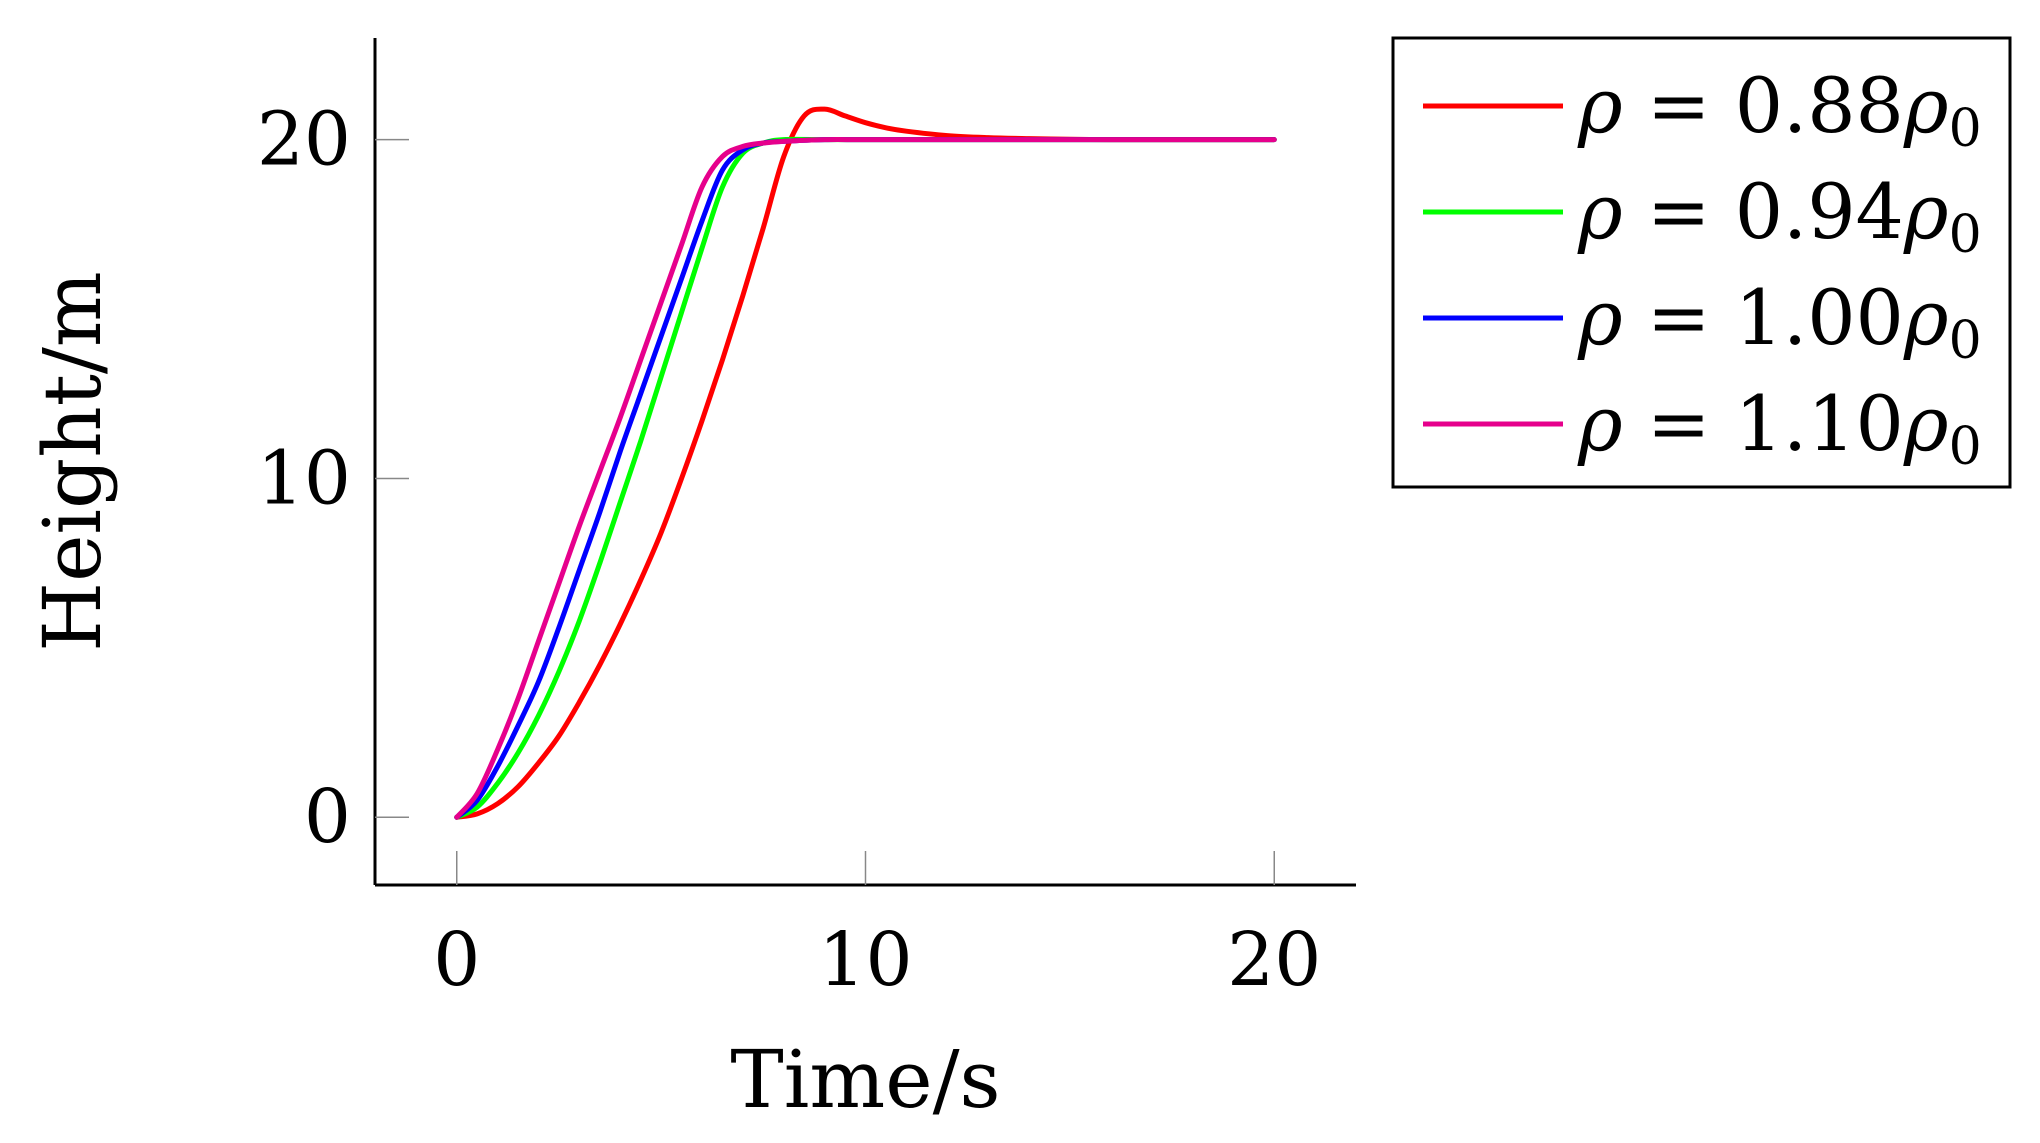 The width and height of the screenshot is (2040, 1143). What do you see at coordinates (1819, 317) in the screenshot?
I see `legend-label-part: 1.00` at bounding box center [1819, 317].